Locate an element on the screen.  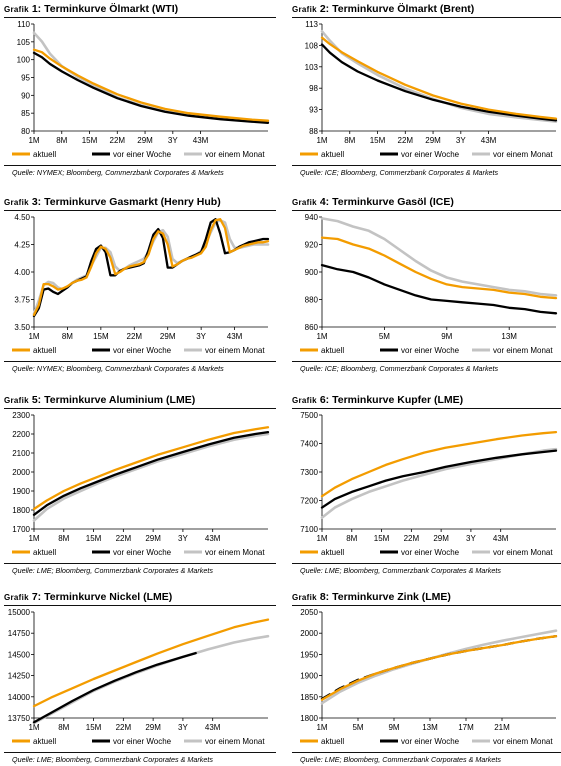
y-tick-label: 900 is located at coordinates (312, 272).